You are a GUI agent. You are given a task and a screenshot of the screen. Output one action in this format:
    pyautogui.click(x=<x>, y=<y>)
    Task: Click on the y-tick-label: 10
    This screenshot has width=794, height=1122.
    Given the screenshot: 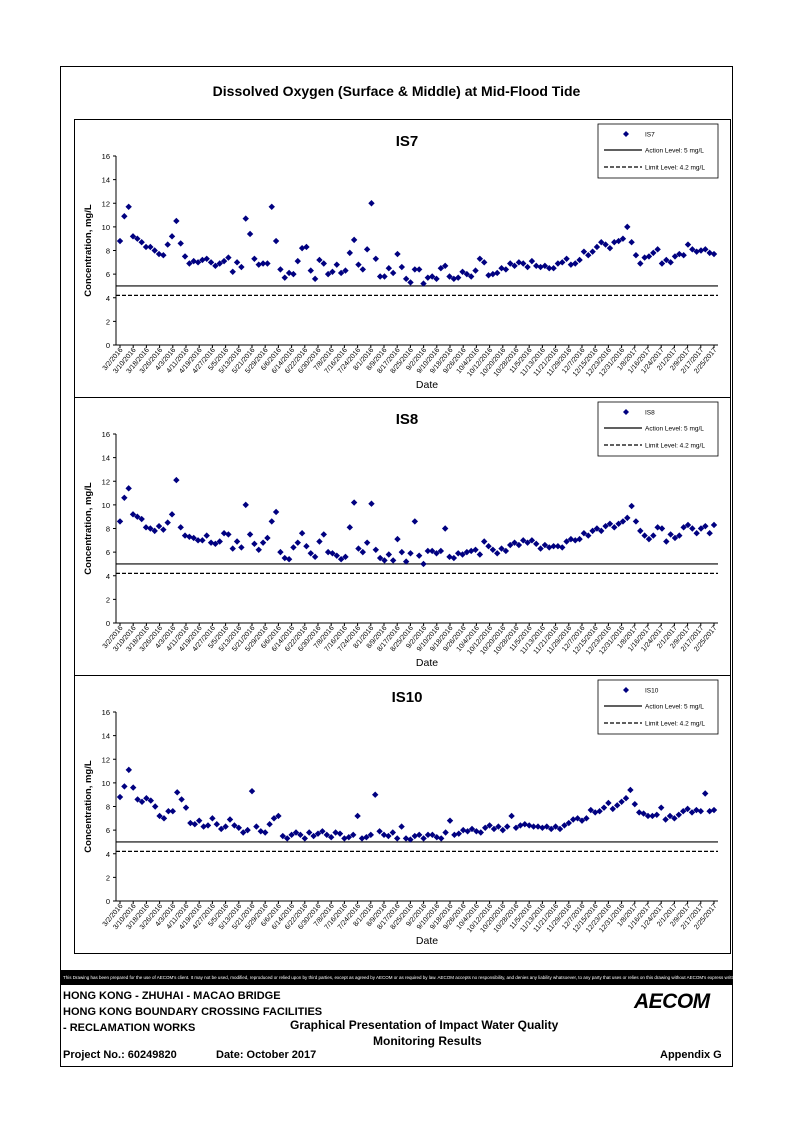 What is the action you would take?
    pyautogui.click(x=106, y=505)
    